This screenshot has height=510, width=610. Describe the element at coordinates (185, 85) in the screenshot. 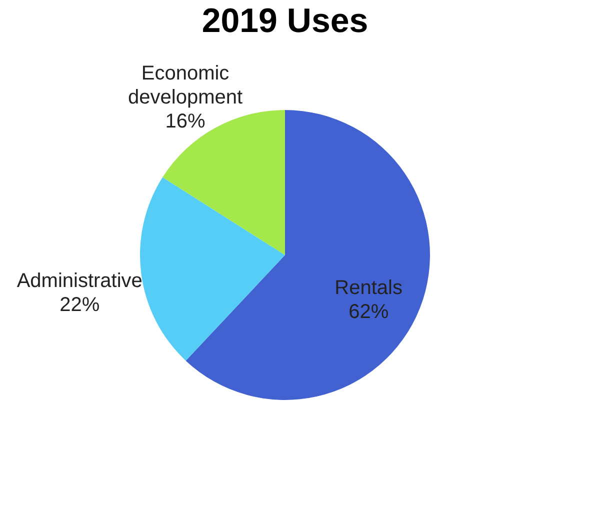

I see `slice-label: Economic development` at that location.